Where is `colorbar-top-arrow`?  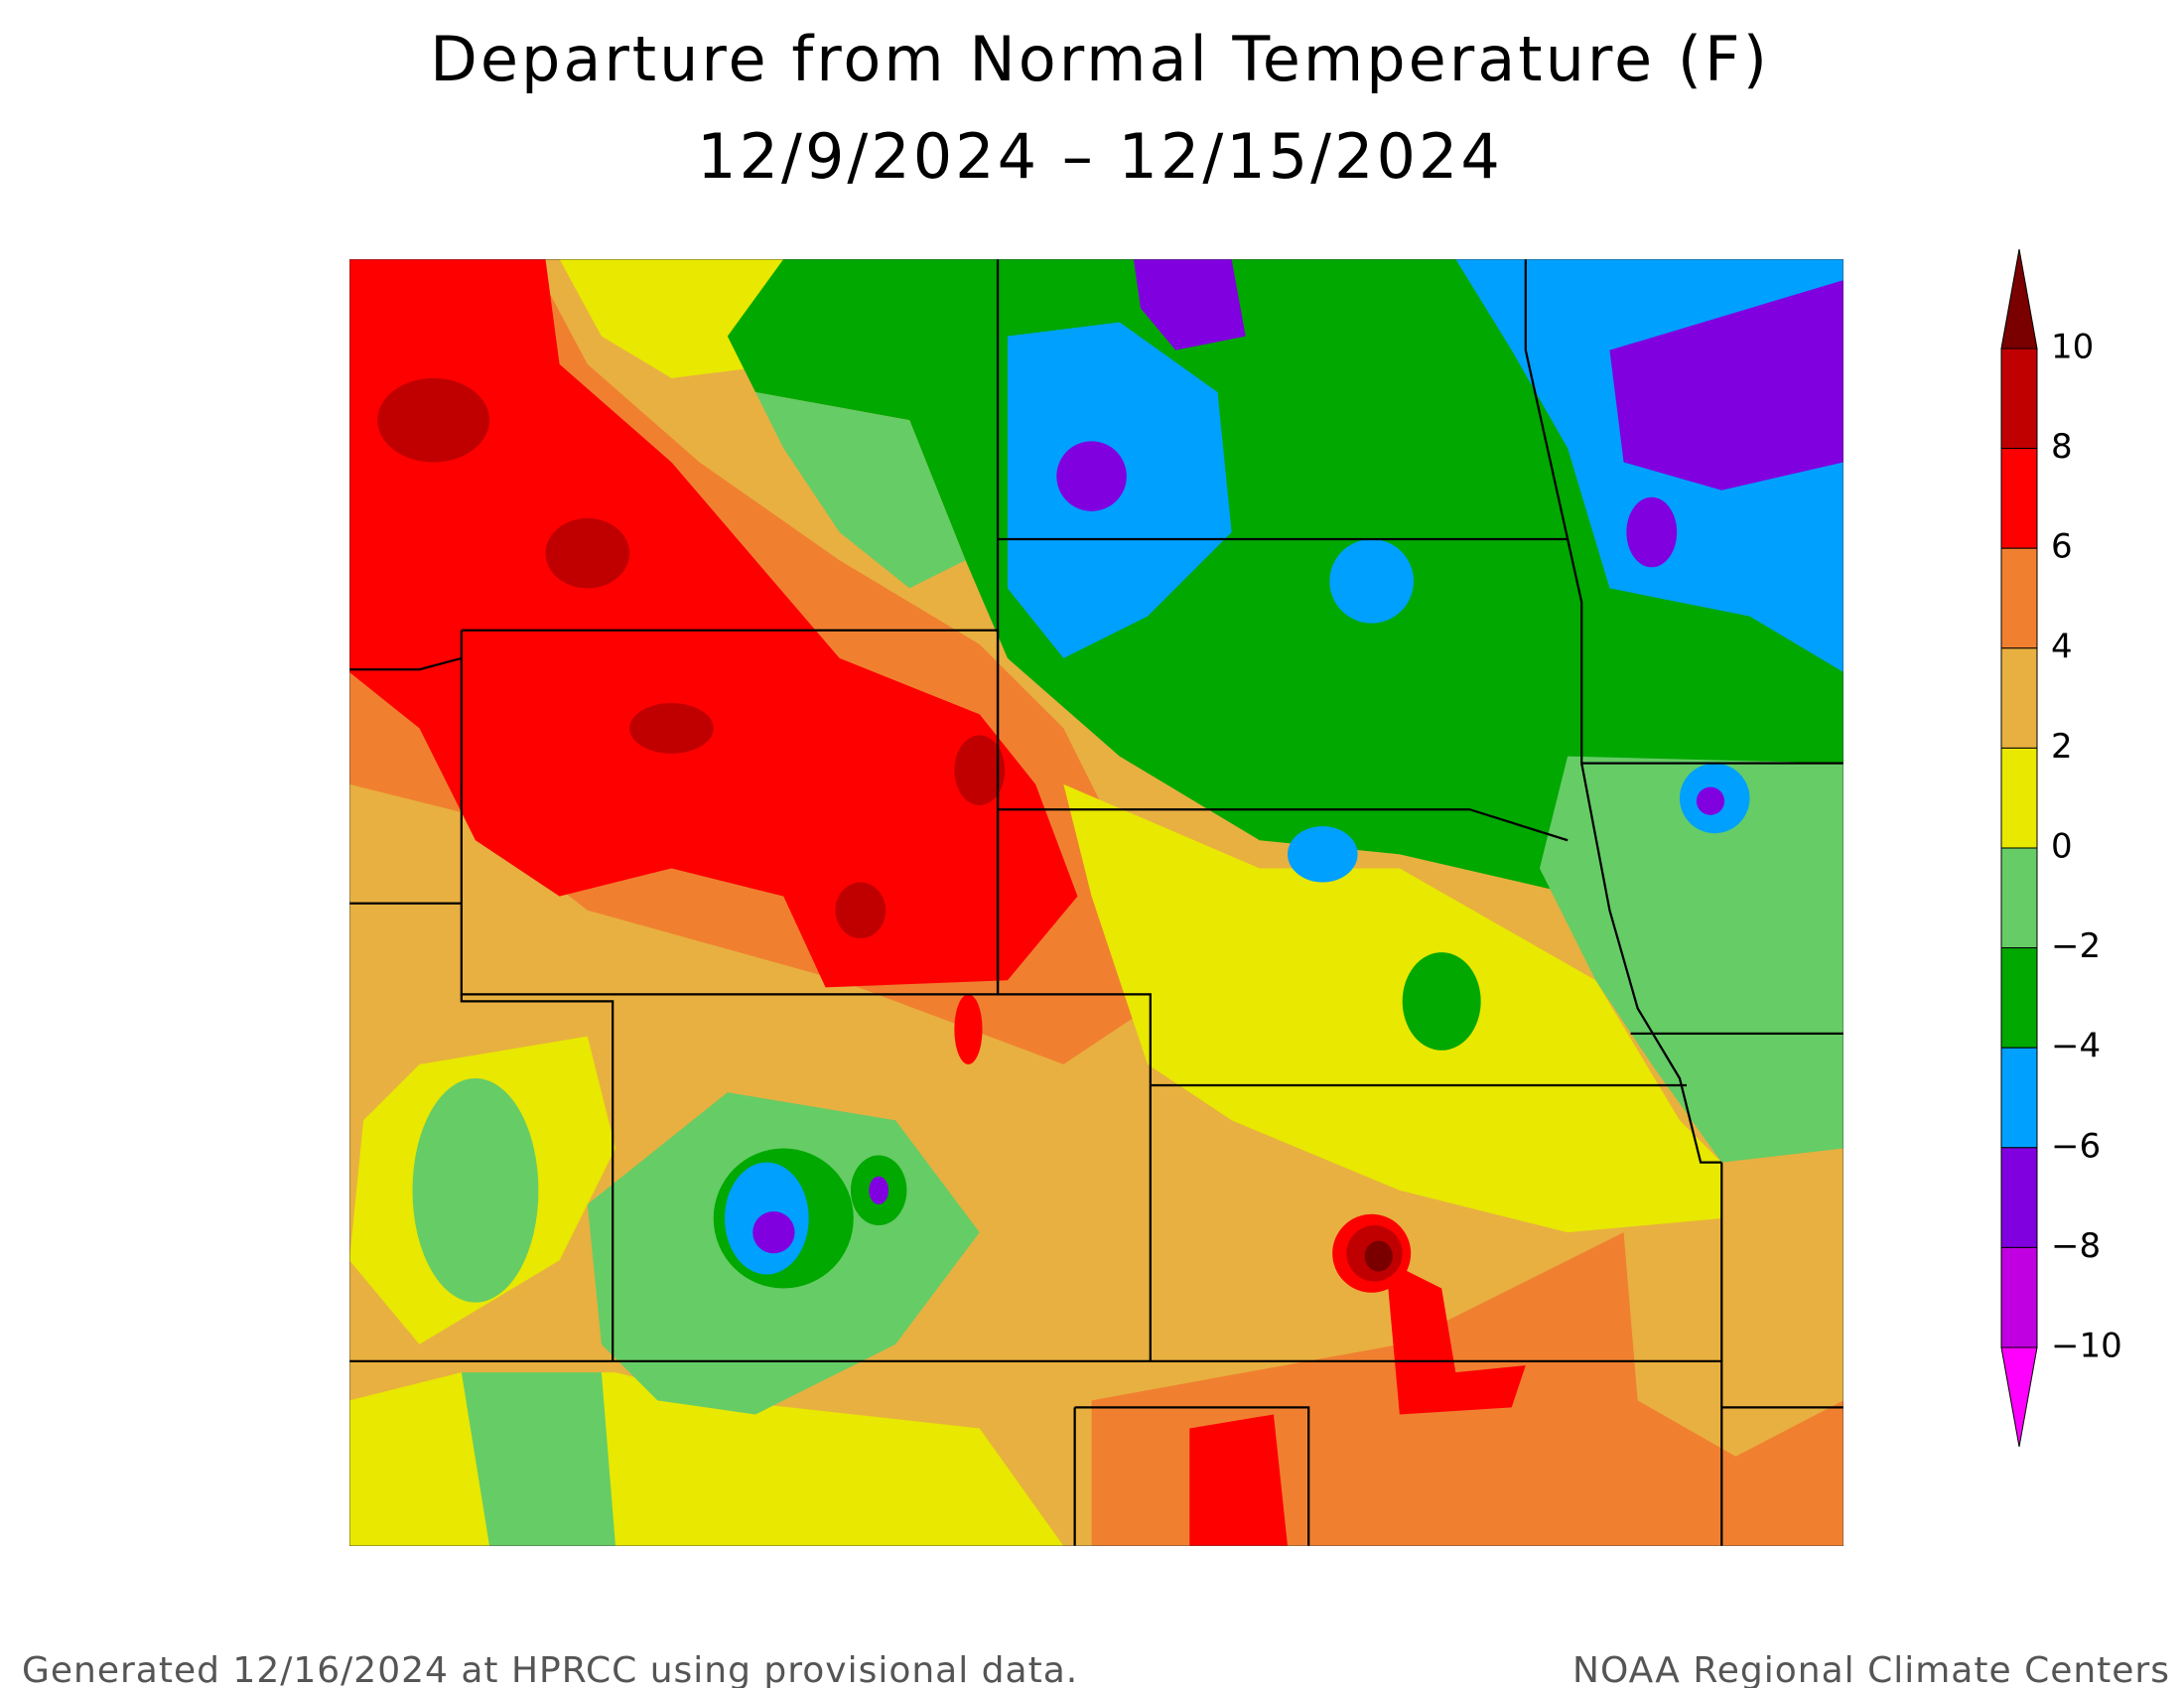
colorbar-top-arrow is located at coordinates (2019, 299).